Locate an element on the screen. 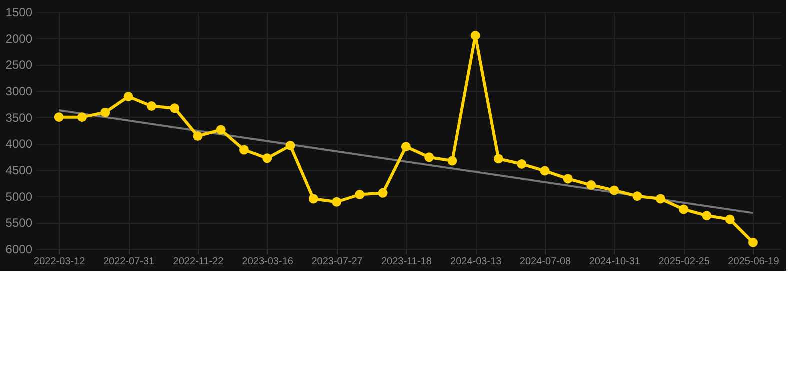 The height and width of the screenshot is (384, 790). y-tick-label: 3500 is located at coordinates (19, 117).